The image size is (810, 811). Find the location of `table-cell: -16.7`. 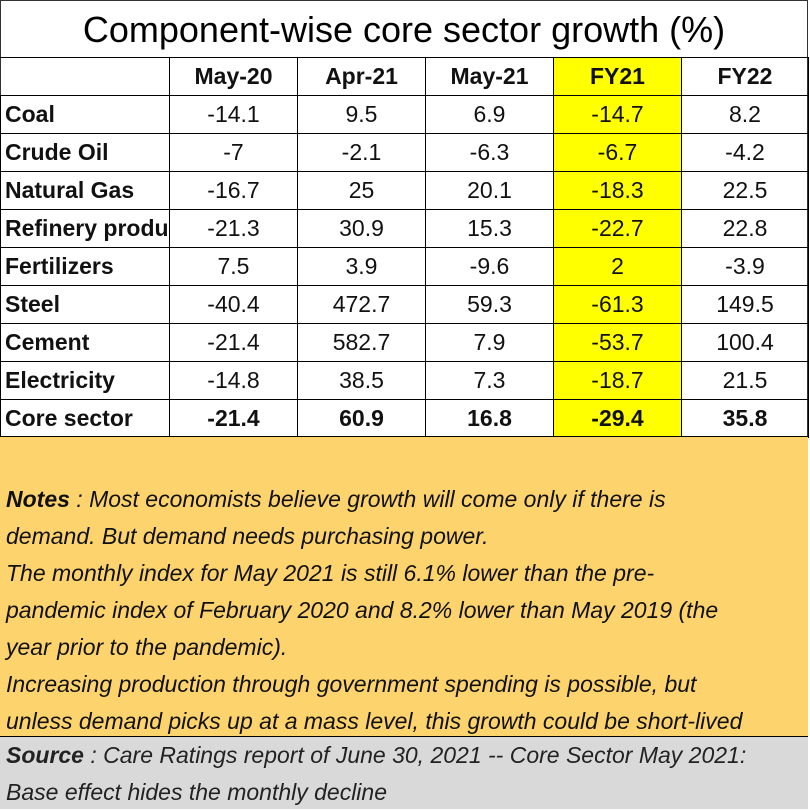

table-cell: -16.7 is located at coordinates (233, 190).